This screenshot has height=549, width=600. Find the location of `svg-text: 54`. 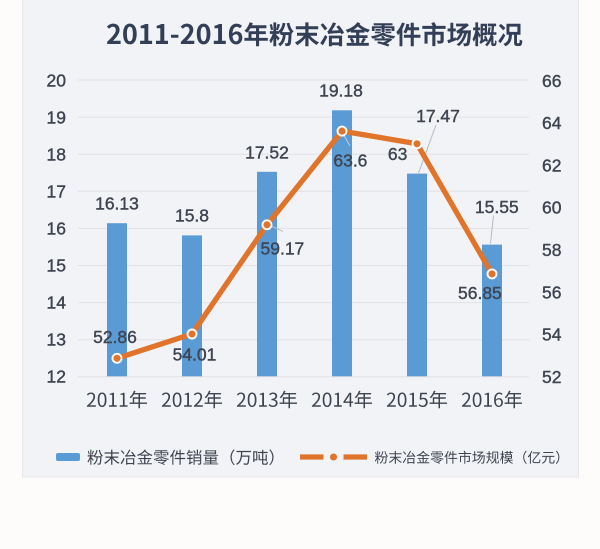

svg-text: 54 is located at coordinates (552, 335).